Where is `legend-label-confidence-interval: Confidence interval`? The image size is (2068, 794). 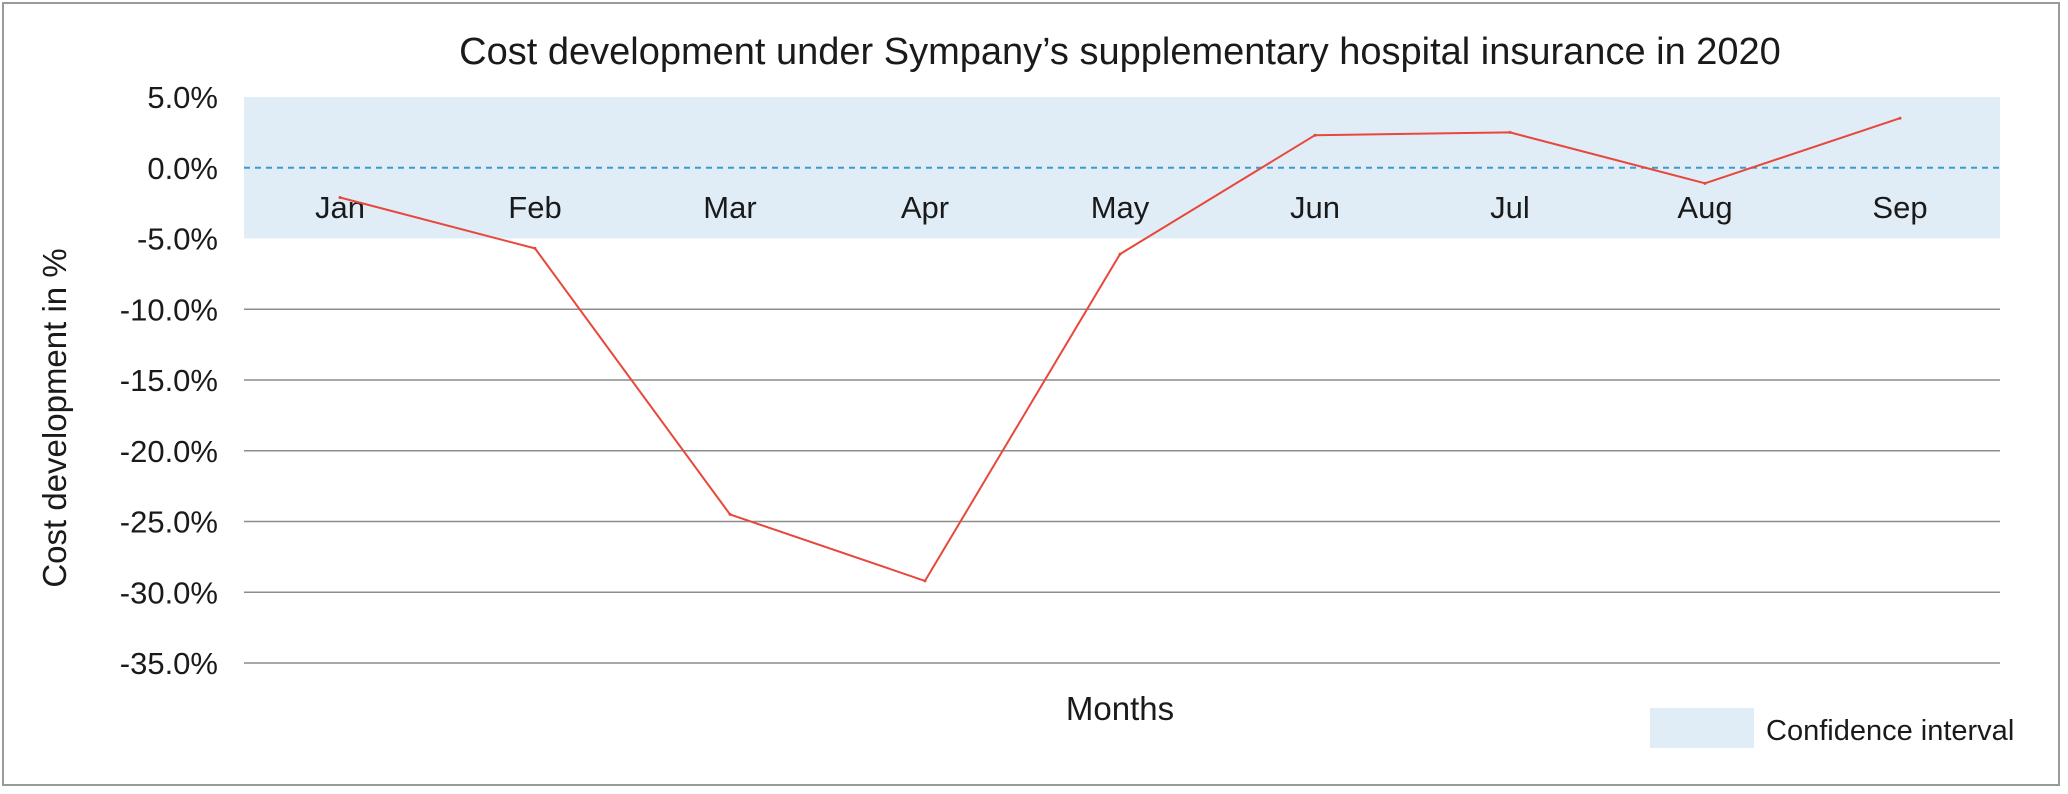 legend-label-confidence-interval: Confidence interval is located at coordinates (1890, 731).